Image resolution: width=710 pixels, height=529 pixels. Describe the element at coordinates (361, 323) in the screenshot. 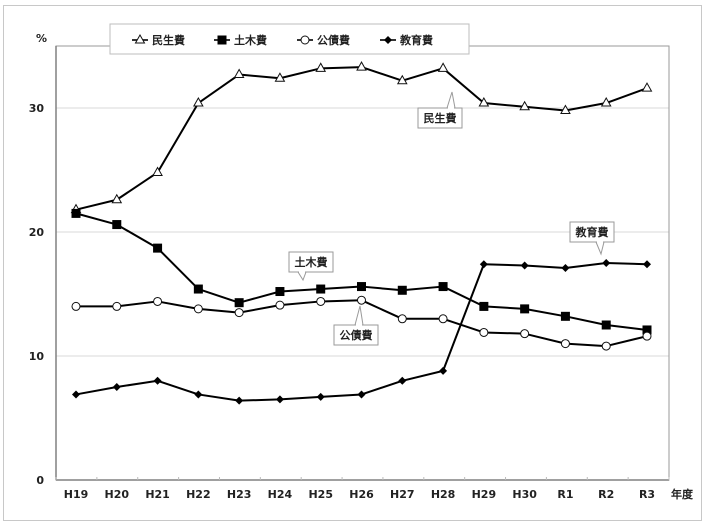

I see `series-公債費` at that location.